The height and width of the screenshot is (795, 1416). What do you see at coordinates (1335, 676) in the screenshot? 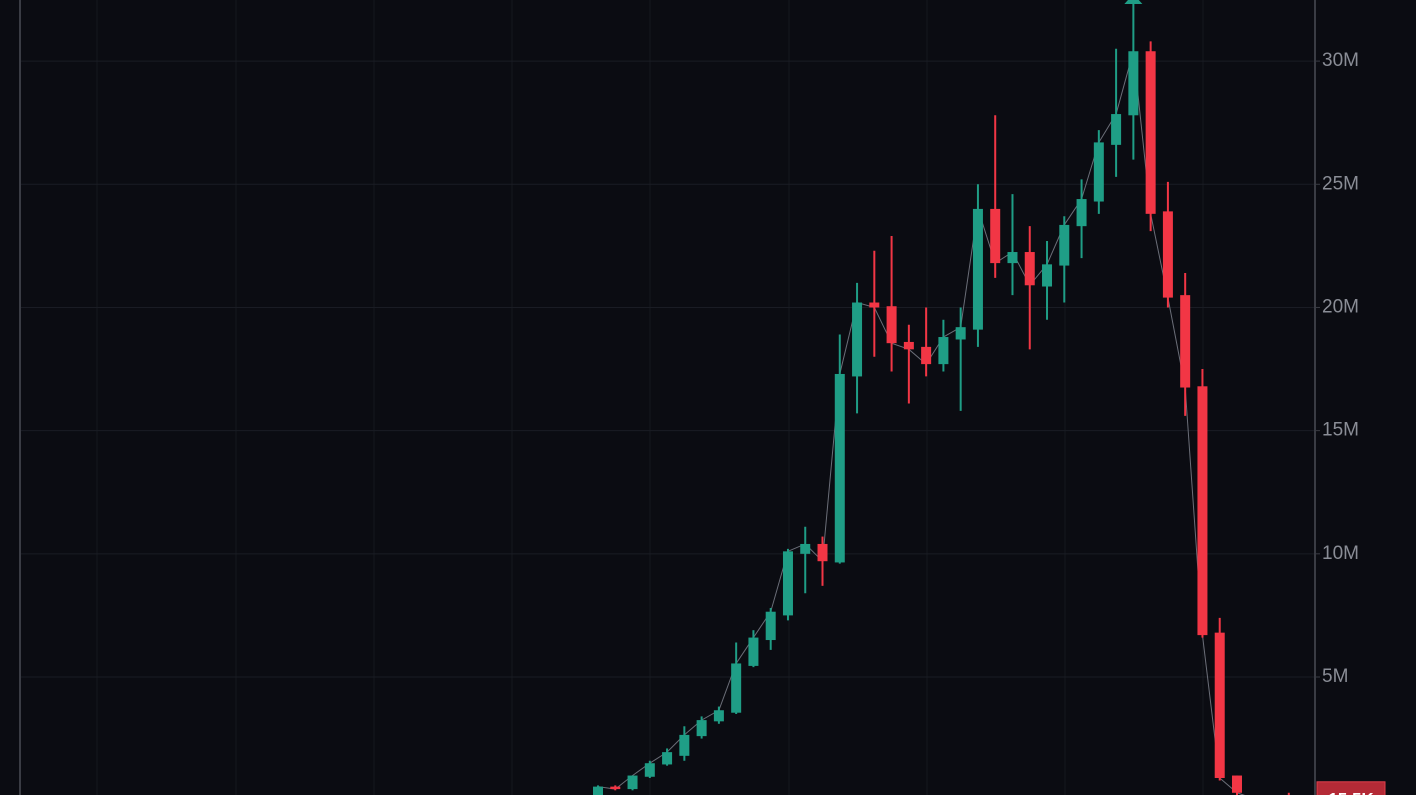
I see `y-tick-label: 5M` at bounding box center [1335, 676].